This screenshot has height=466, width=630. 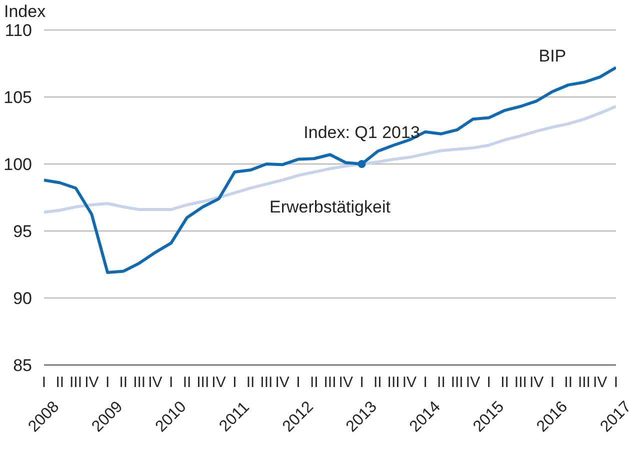 What do you see at coordinates (22, 366) in the screenshot?
I see `y-tick-label: 85` at bounding box center [22, 366].